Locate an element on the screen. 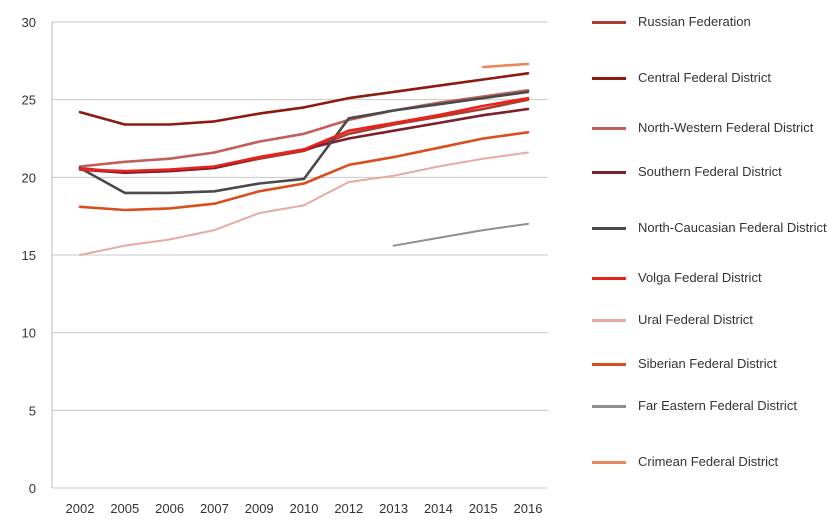 Image resolution: width=838 pixels, height=520 pixels. legend-item: Ural Federal District is located at coordinates (711, 320).